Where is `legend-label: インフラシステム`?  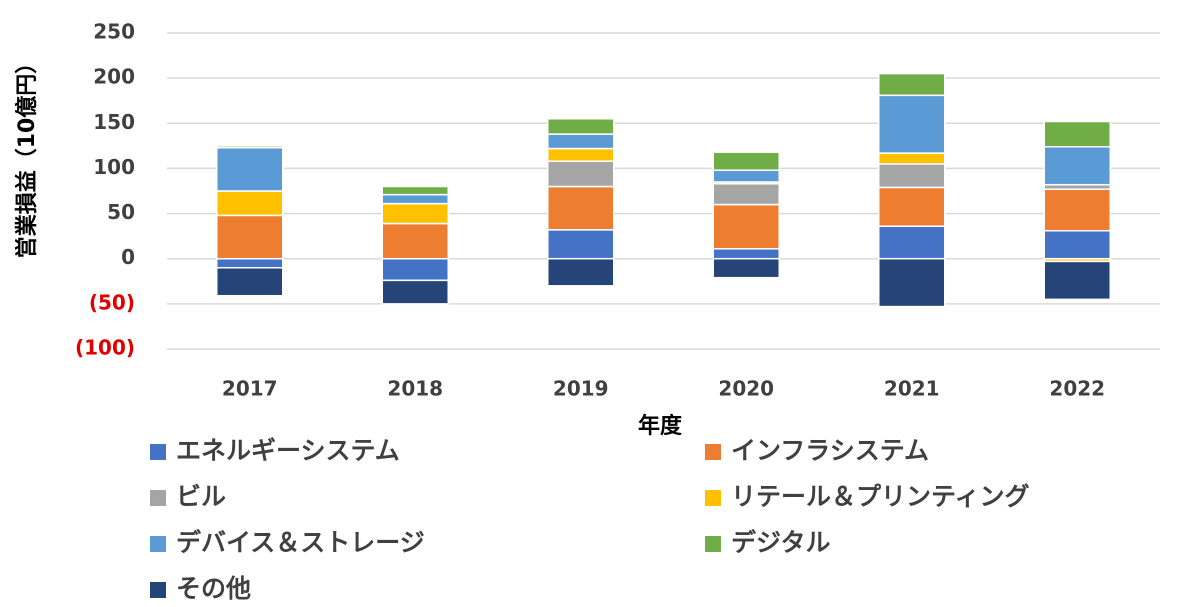
legend-label: インフラシステム is located at coordinates (830, 450).